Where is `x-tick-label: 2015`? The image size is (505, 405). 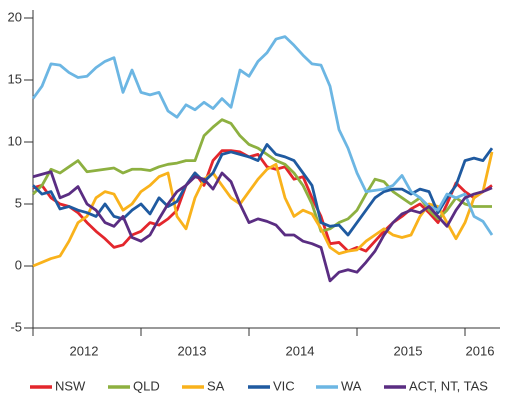 x-tick-label: 2015 is located at coordinates (408, 350).